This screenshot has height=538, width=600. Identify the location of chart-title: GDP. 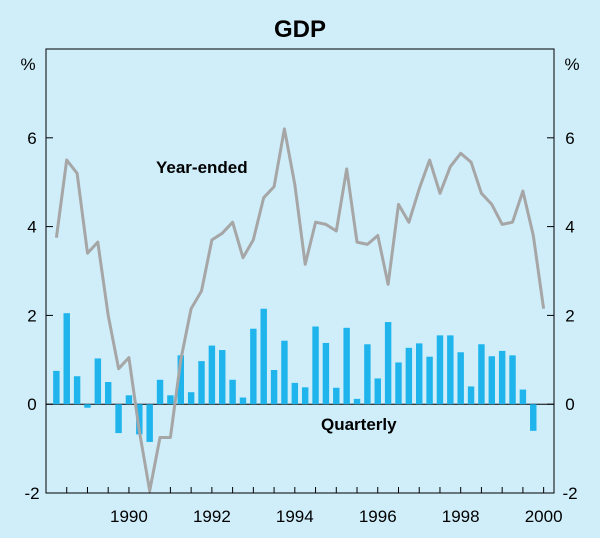
(300, 29).